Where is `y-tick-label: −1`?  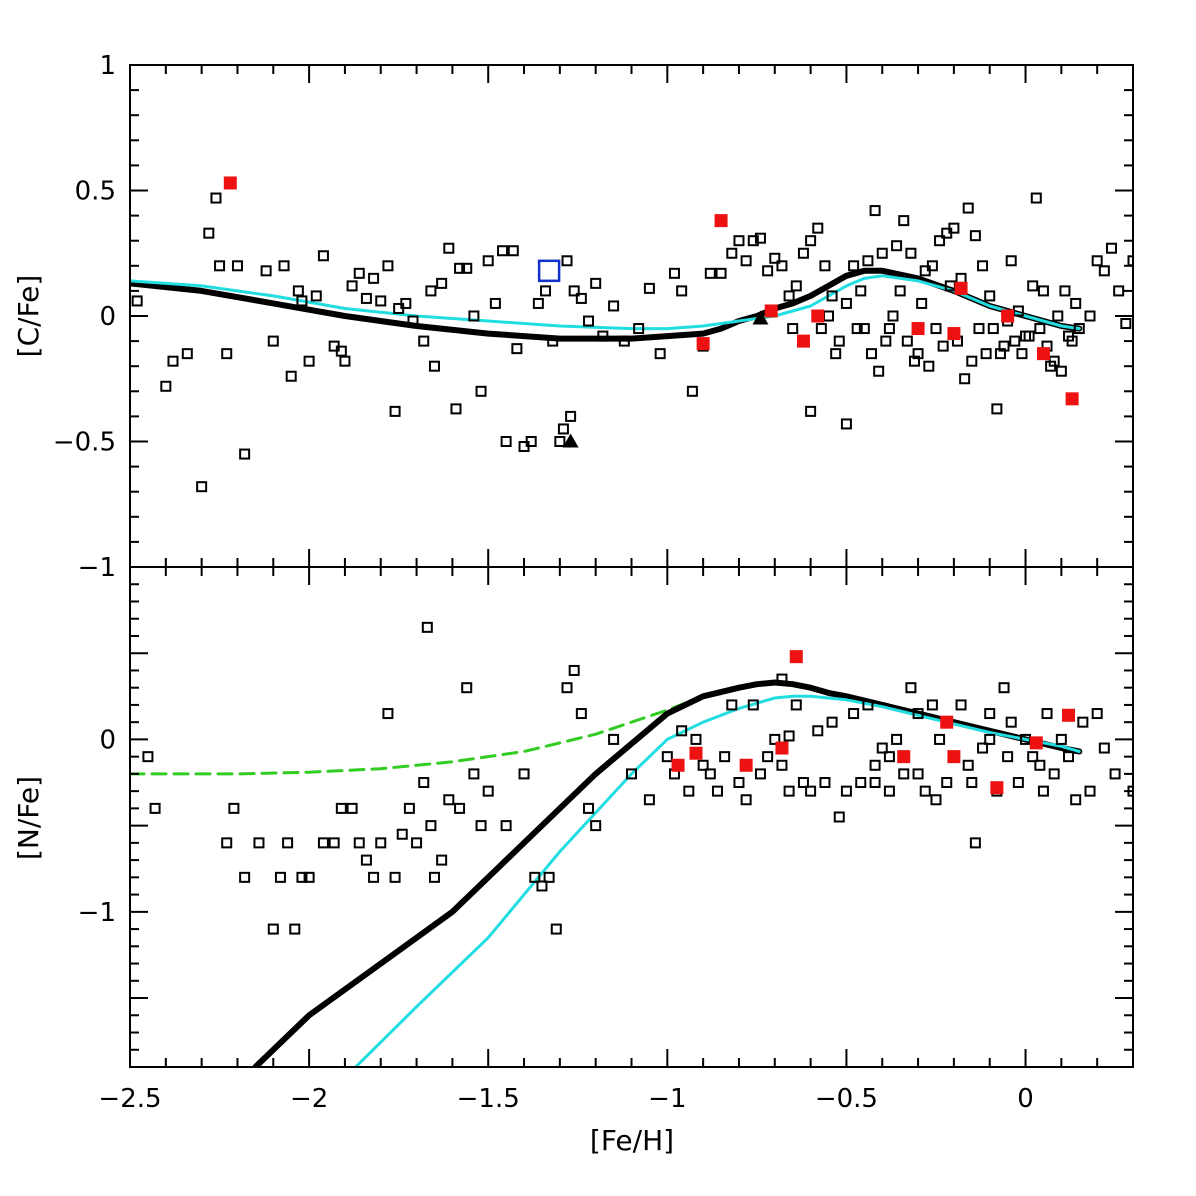 y-tick-label: −1 is located at coordinates (97, 568).